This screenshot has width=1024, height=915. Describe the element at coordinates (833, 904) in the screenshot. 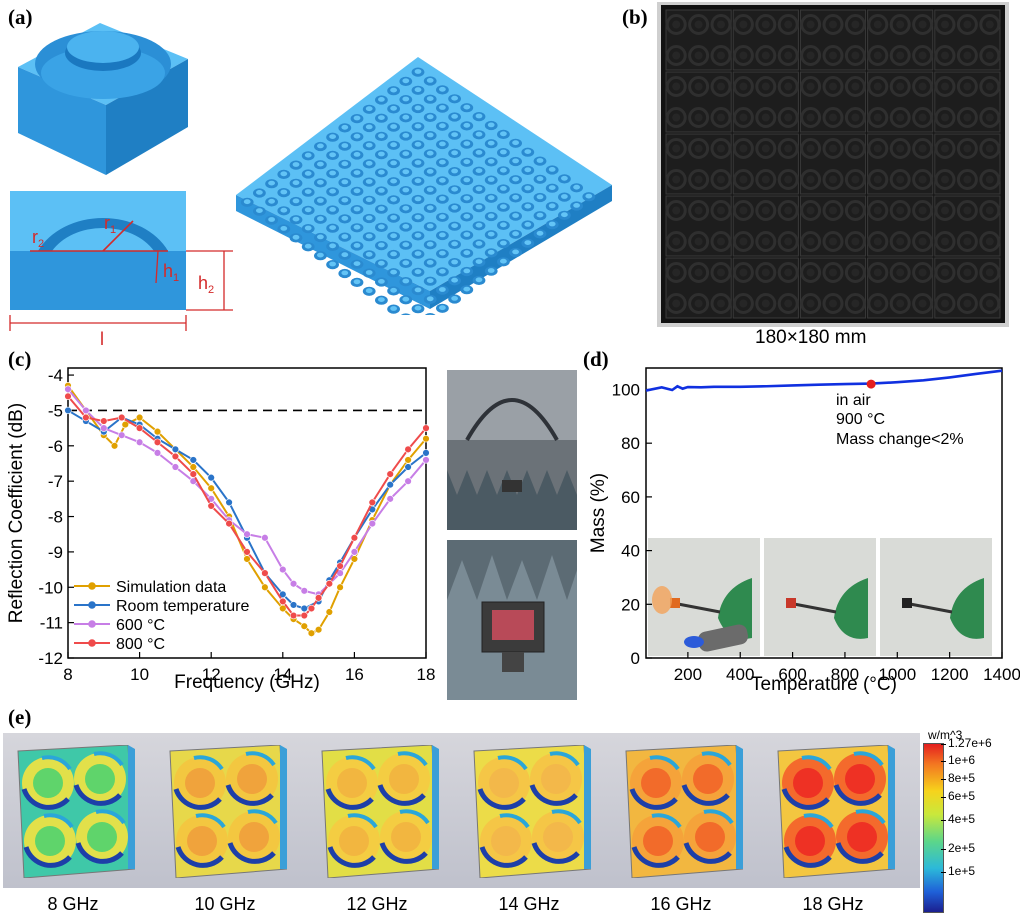

I see `frequency-label: 18 GHz` at that location.